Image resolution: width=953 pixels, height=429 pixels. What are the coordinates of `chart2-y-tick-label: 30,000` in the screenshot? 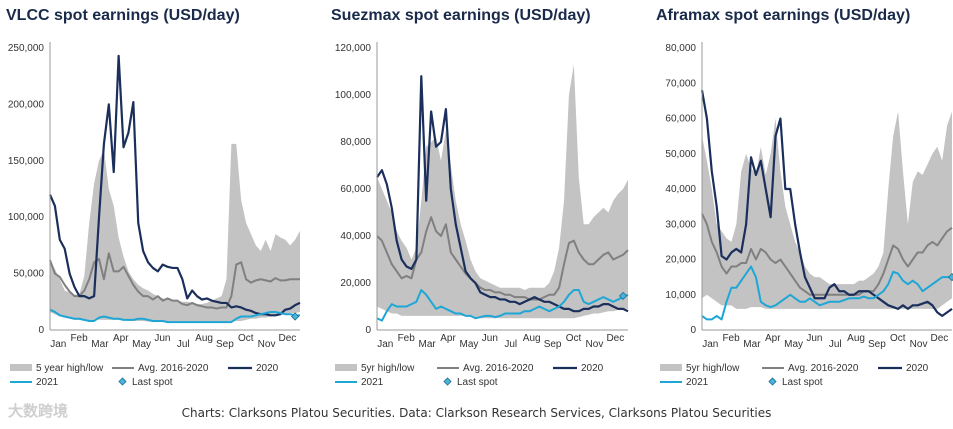 It's located at (680, 224).